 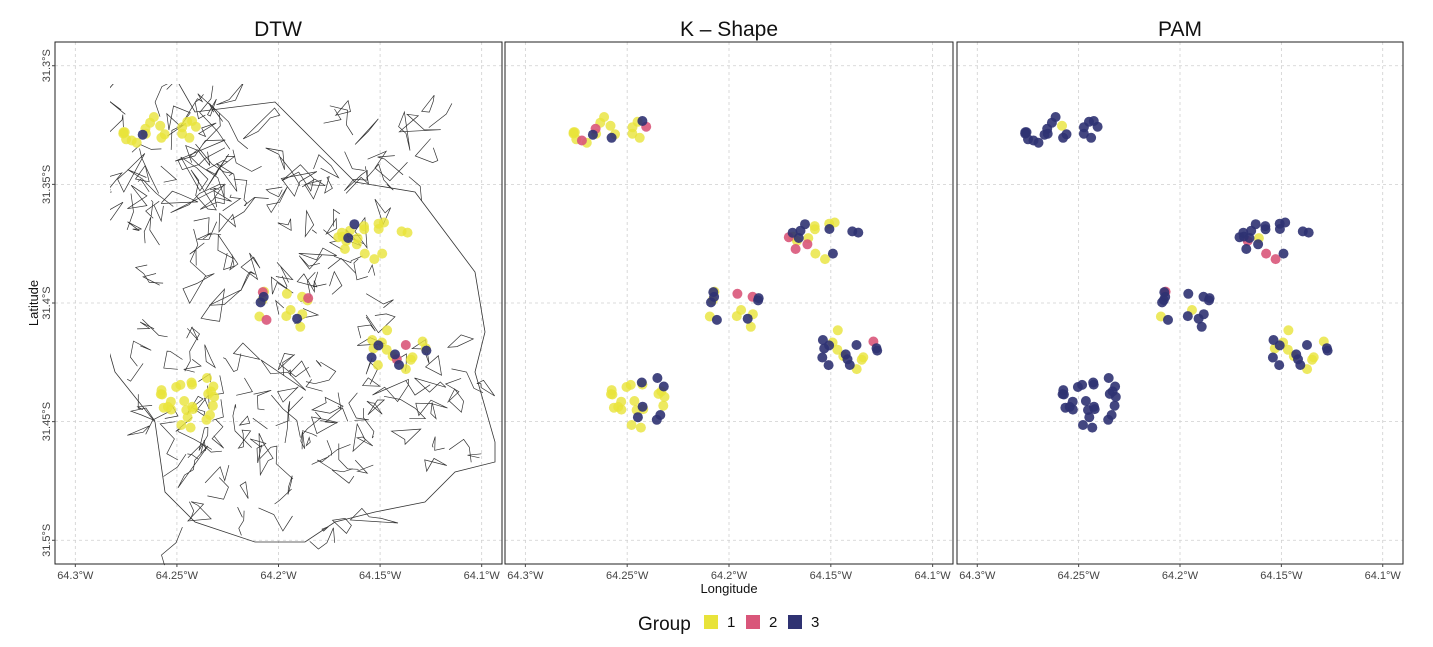 What do you see at coordinates (482, 576) in the screenshot?
I see `x-tick-label: 64.1°W` at bounding box center [482, 576].